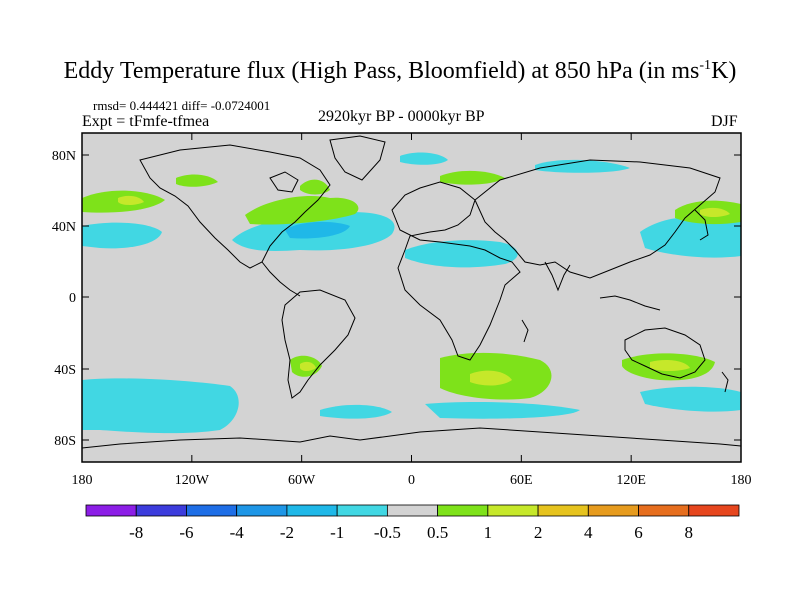  I want to click on colorbar-label: -6, so click(186, 532).